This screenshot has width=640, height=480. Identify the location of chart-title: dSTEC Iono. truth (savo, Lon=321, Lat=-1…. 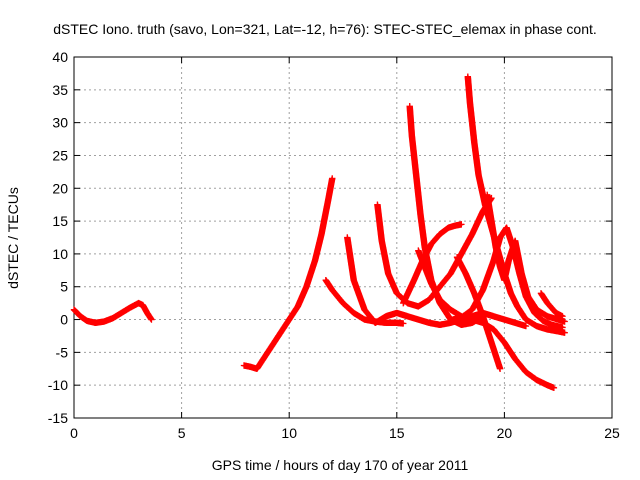
(325, 29).